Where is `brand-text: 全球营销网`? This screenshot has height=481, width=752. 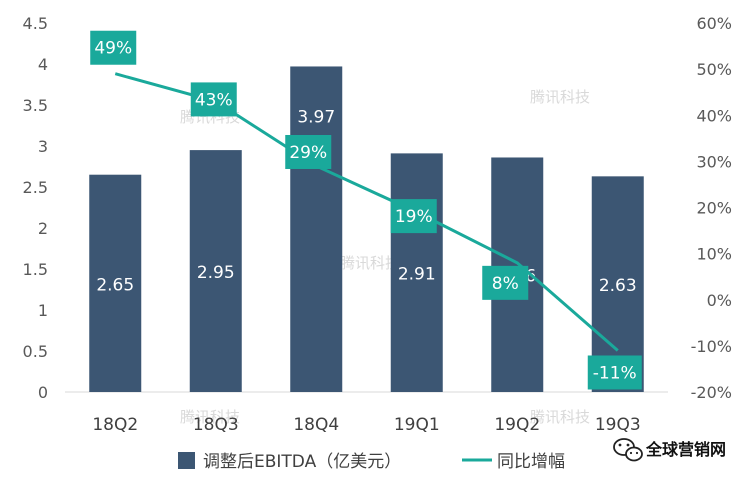 brand-text: 全球营销网 is located at coordinates (685, 449).